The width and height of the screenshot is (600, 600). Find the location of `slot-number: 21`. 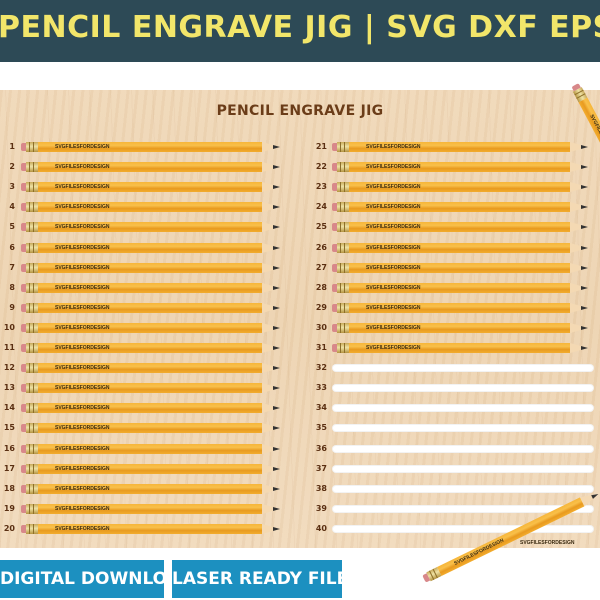

slot-number: 21 is located at coordinates (321, 146).